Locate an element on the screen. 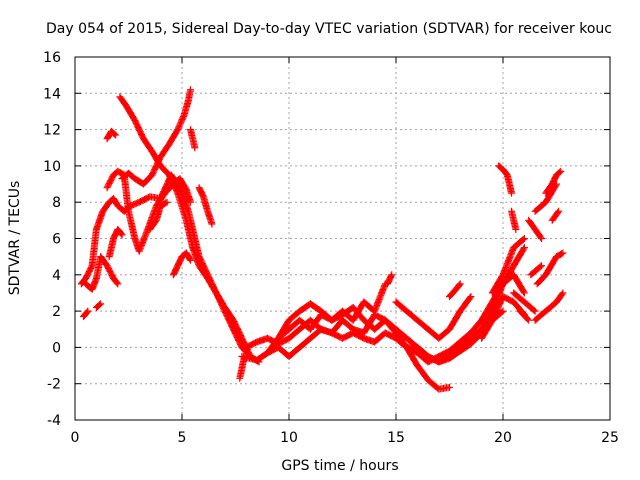  y-tick-label: 2 is located at coordinates (56, 312).